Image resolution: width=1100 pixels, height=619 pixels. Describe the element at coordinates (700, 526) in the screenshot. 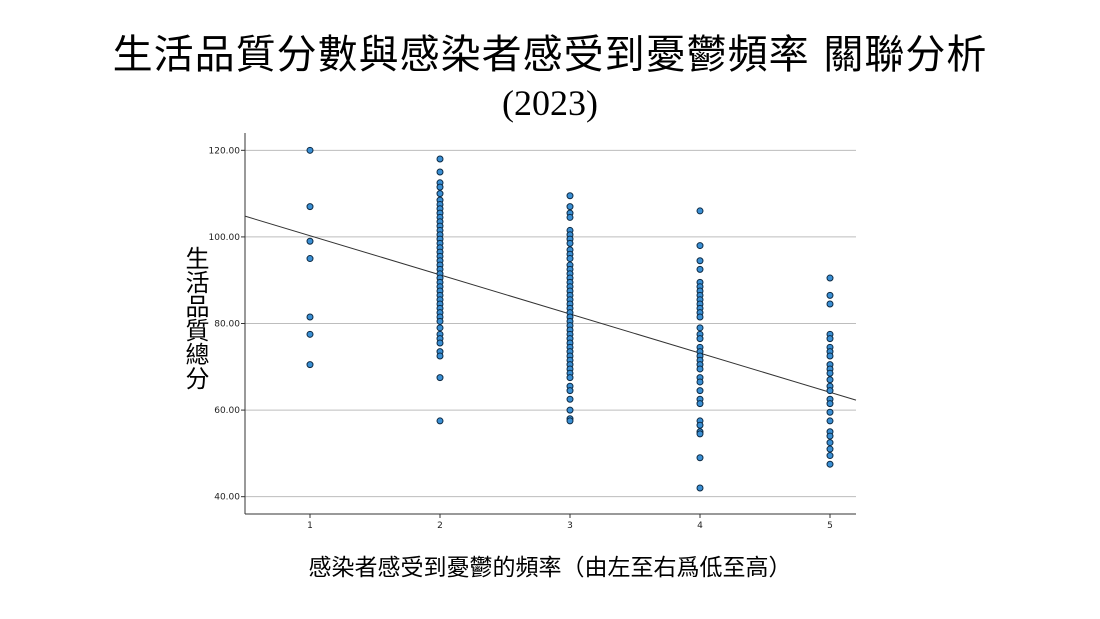

I see `x-tick-label: 4` at that location.